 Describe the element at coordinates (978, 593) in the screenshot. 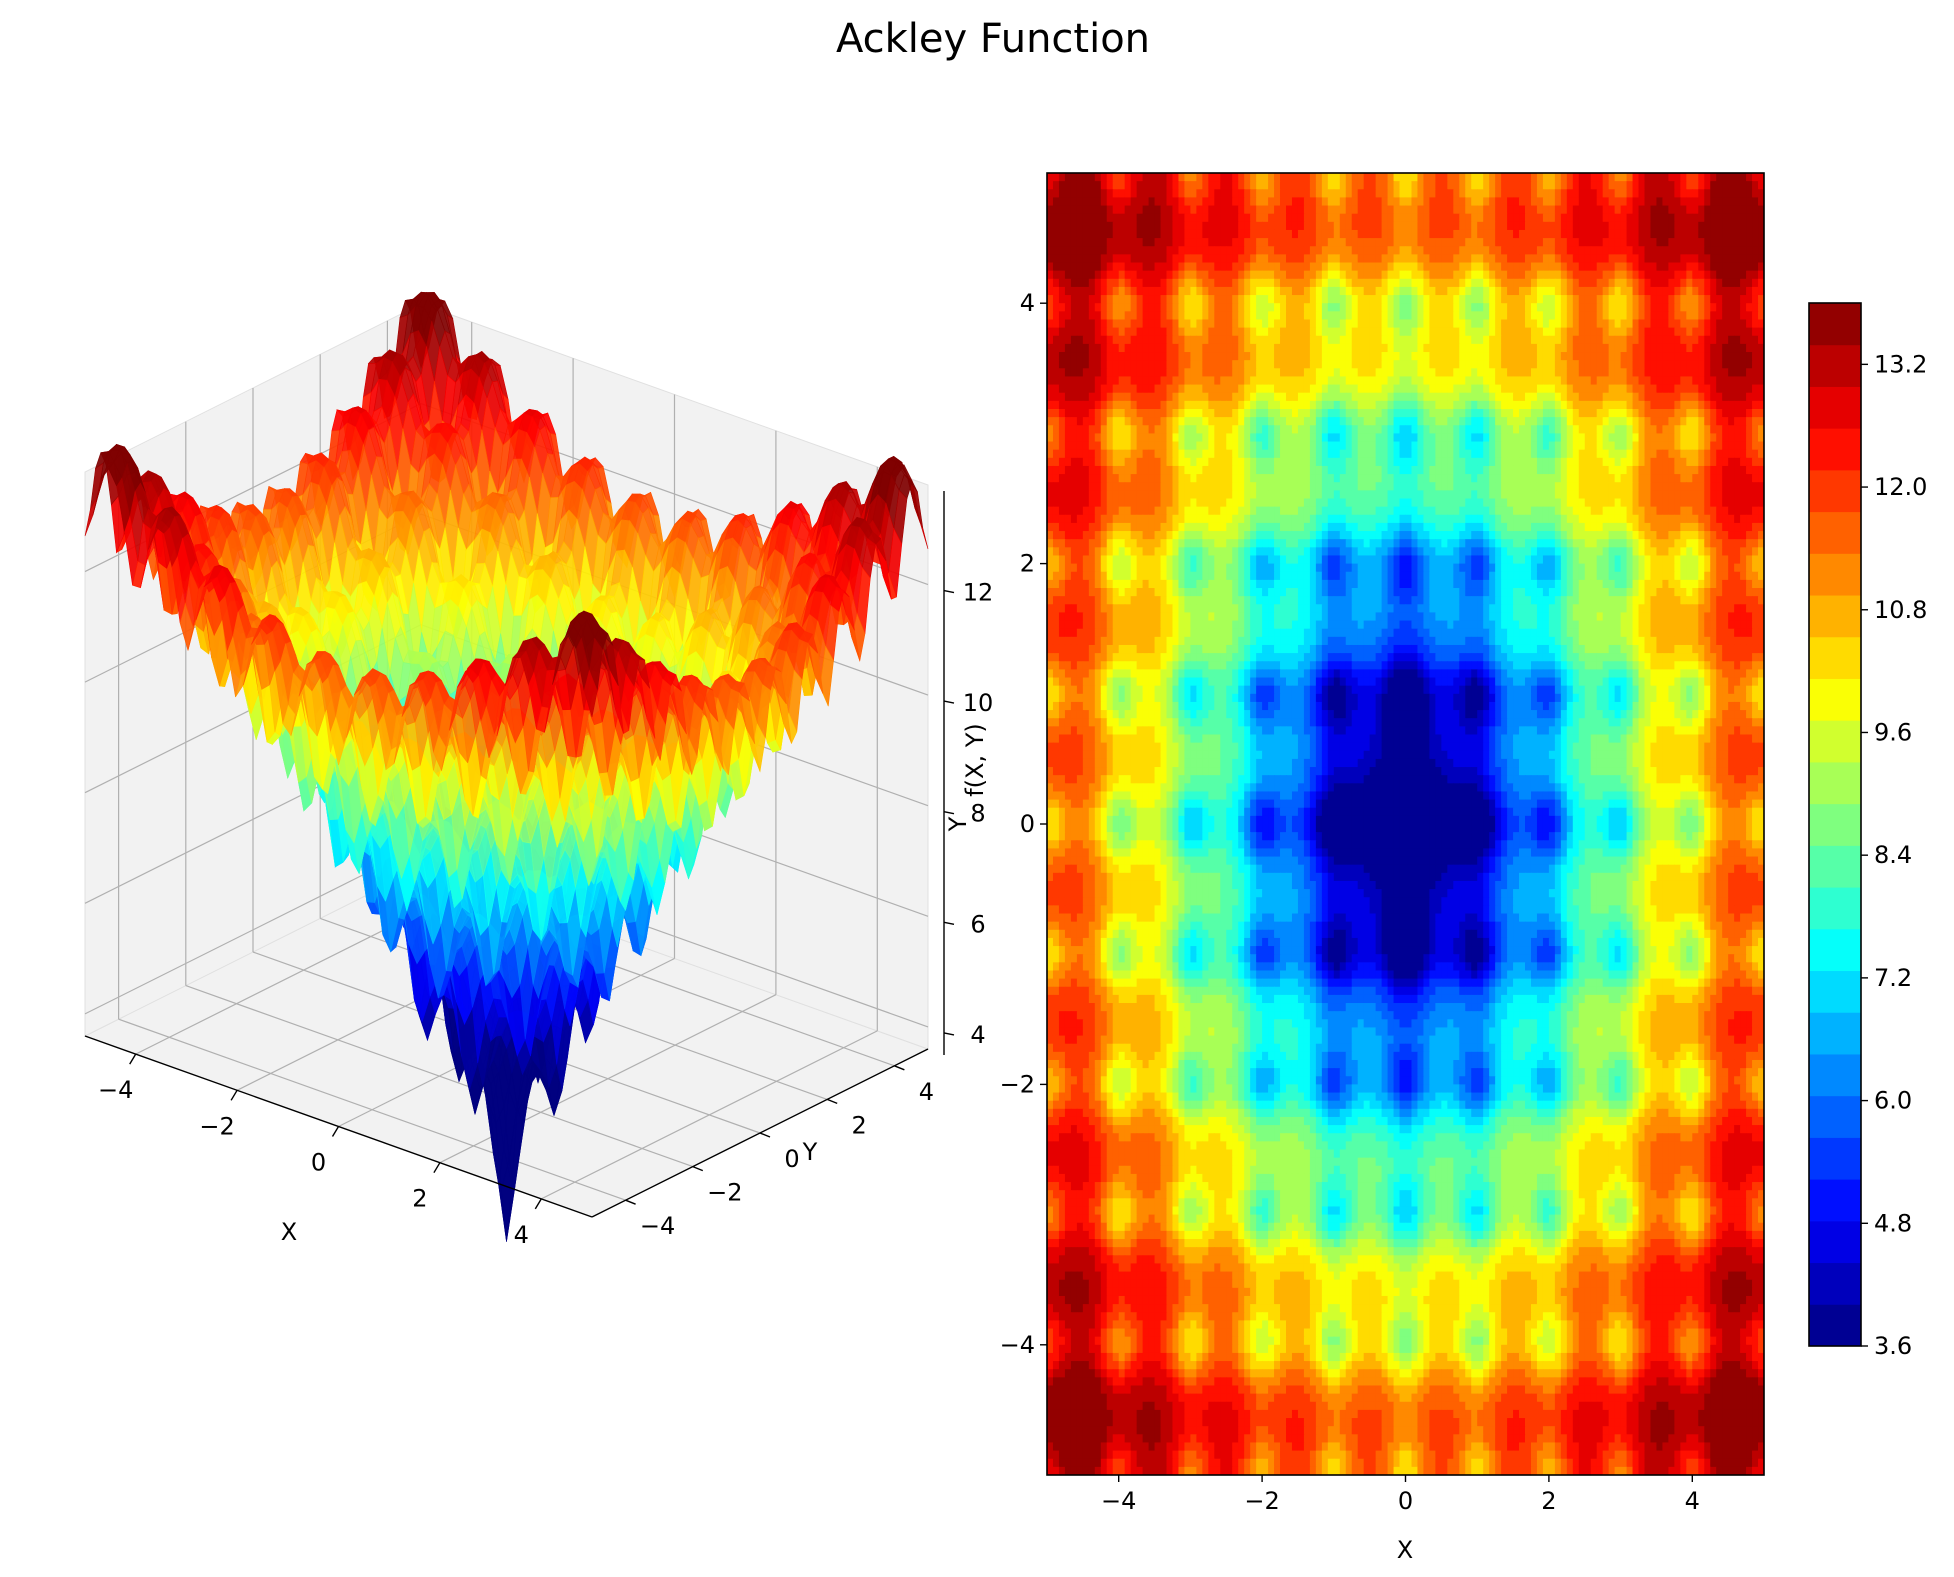

I see `surface-z-tick-label: 12` at that location.